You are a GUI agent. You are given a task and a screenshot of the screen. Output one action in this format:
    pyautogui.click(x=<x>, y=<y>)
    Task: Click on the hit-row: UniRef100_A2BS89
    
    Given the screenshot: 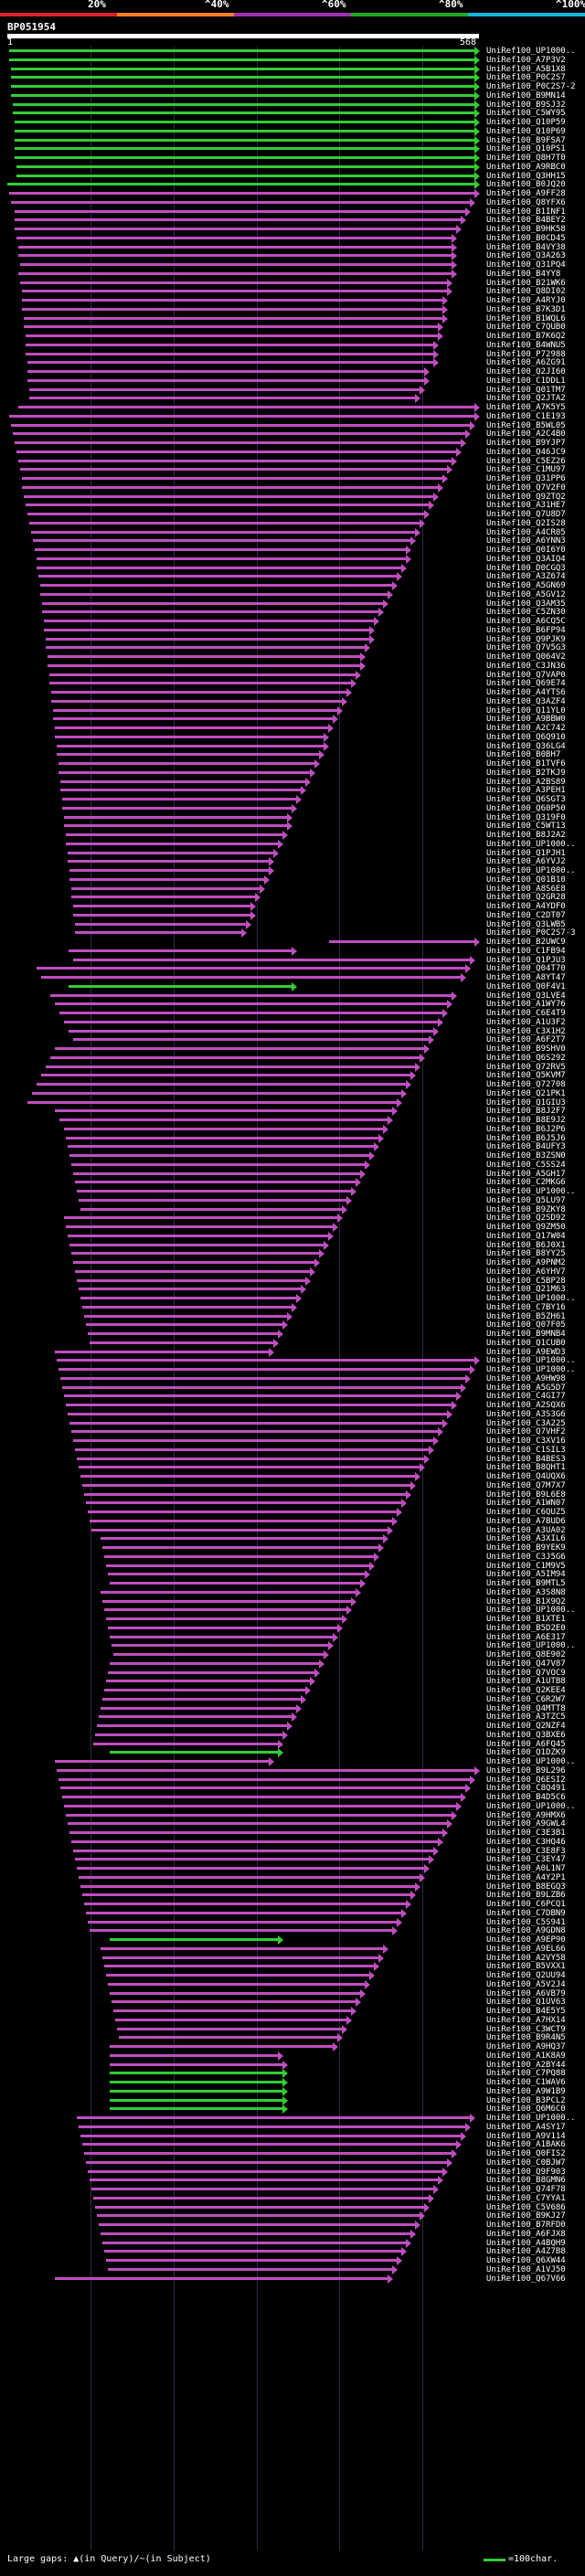 What is the action you would take?
    pyautogui.click(x=293, y=782)
    